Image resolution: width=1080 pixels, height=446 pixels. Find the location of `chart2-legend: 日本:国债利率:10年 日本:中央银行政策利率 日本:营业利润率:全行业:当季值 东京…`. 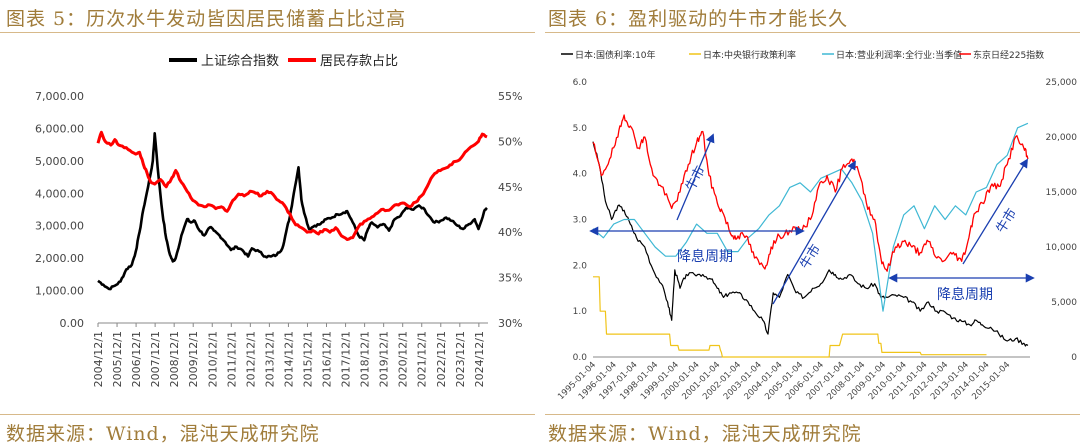

chart2-legend: 日本:国债利率:10年 日本:中央银行政策利率 日本:营业利润率:全行业:当季值 东京… is located at coordinates (802, 55).